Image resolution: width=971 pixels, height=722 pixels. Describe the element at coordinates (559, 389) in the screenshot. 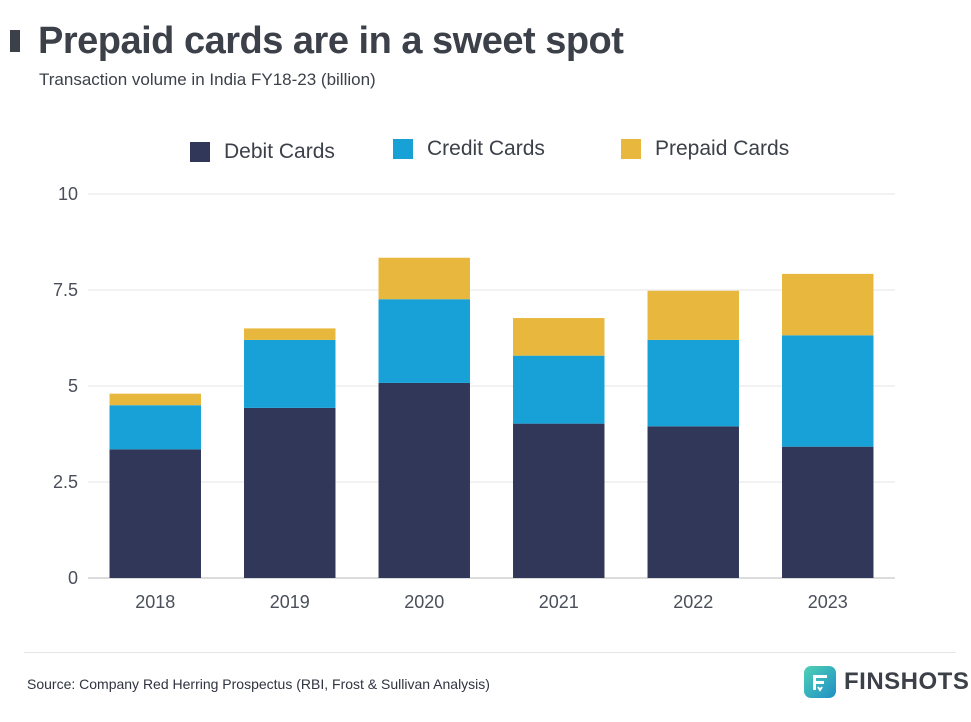

I see `bar-credit-cards-2021` at that location.